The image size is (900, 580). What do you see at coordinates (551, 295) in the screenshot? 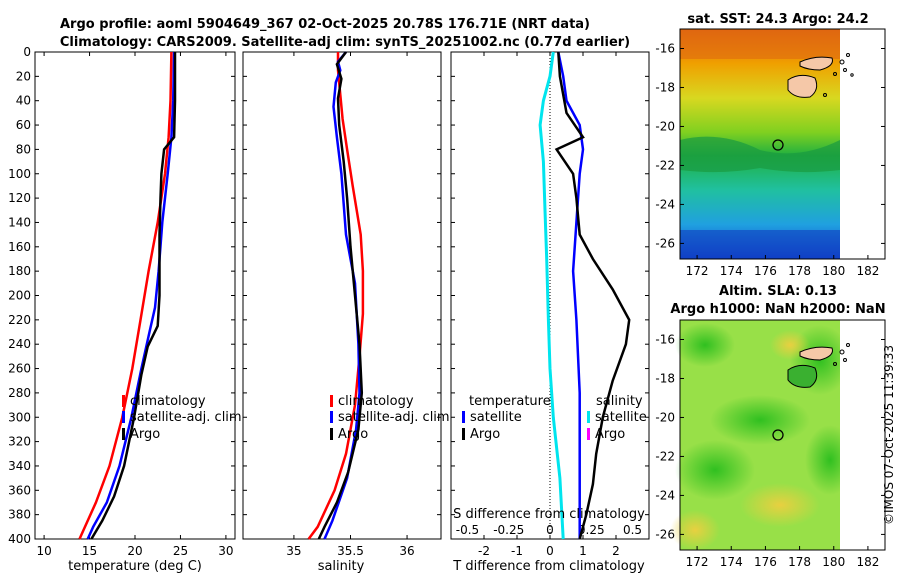
I see `series-line-s-argo` at bounding box center [551, 295].